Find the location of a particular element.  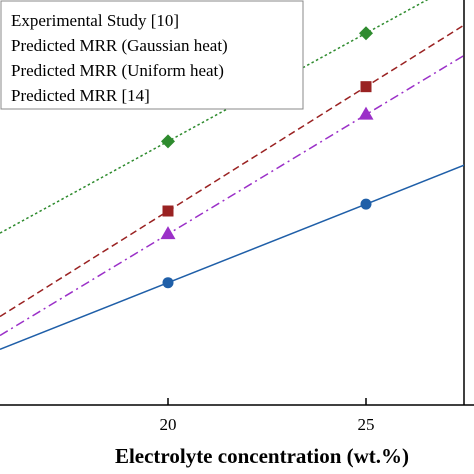

x-axis-ticks: 20 25 is located at coordinates (267, 416).